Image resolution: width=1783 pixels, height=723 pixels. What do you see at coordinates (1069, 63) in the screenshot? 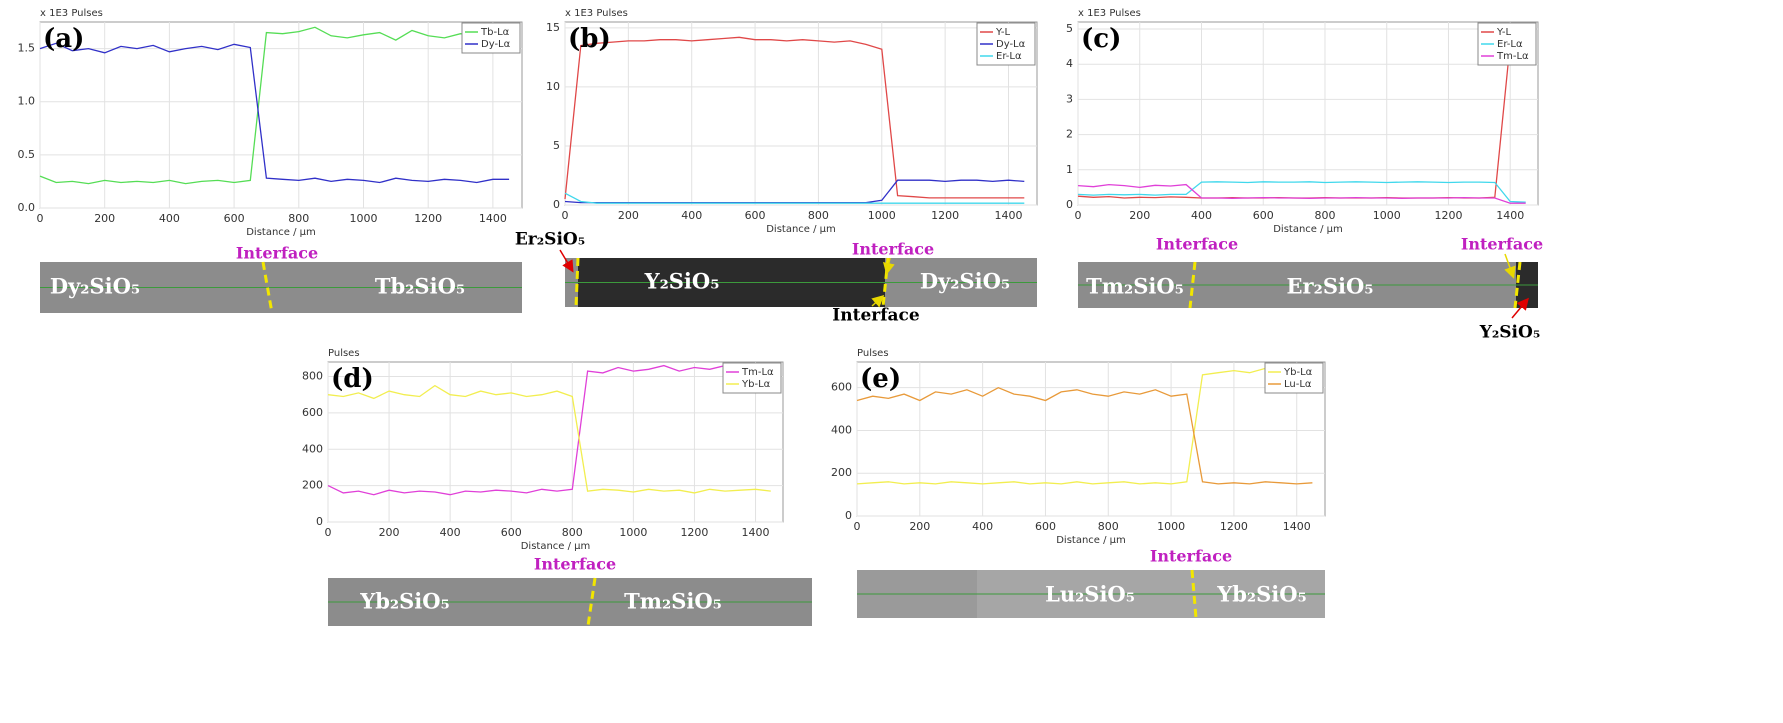
I see `y-tick-label: 4` at bounding box center [1069, 63].